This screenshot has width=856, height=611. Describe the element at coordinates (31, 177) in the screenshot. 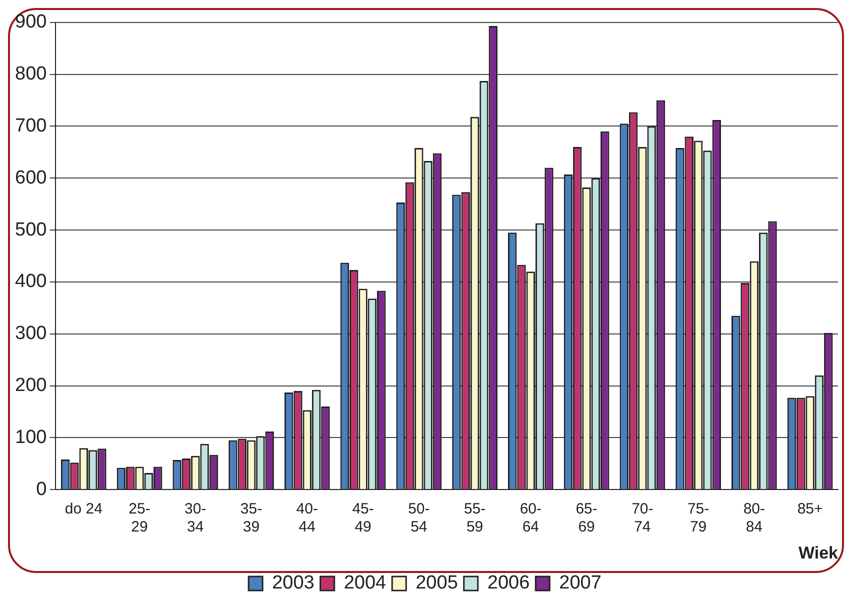

I see `y-tick-label: 600` at that location.